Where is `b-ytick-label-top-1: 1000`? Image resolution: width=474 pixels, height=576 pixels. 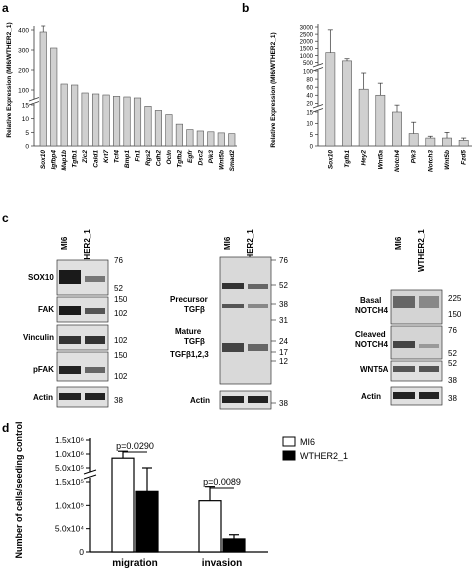 b-ytick-label-top-1: 1000 is located at coordinates (307, 57).